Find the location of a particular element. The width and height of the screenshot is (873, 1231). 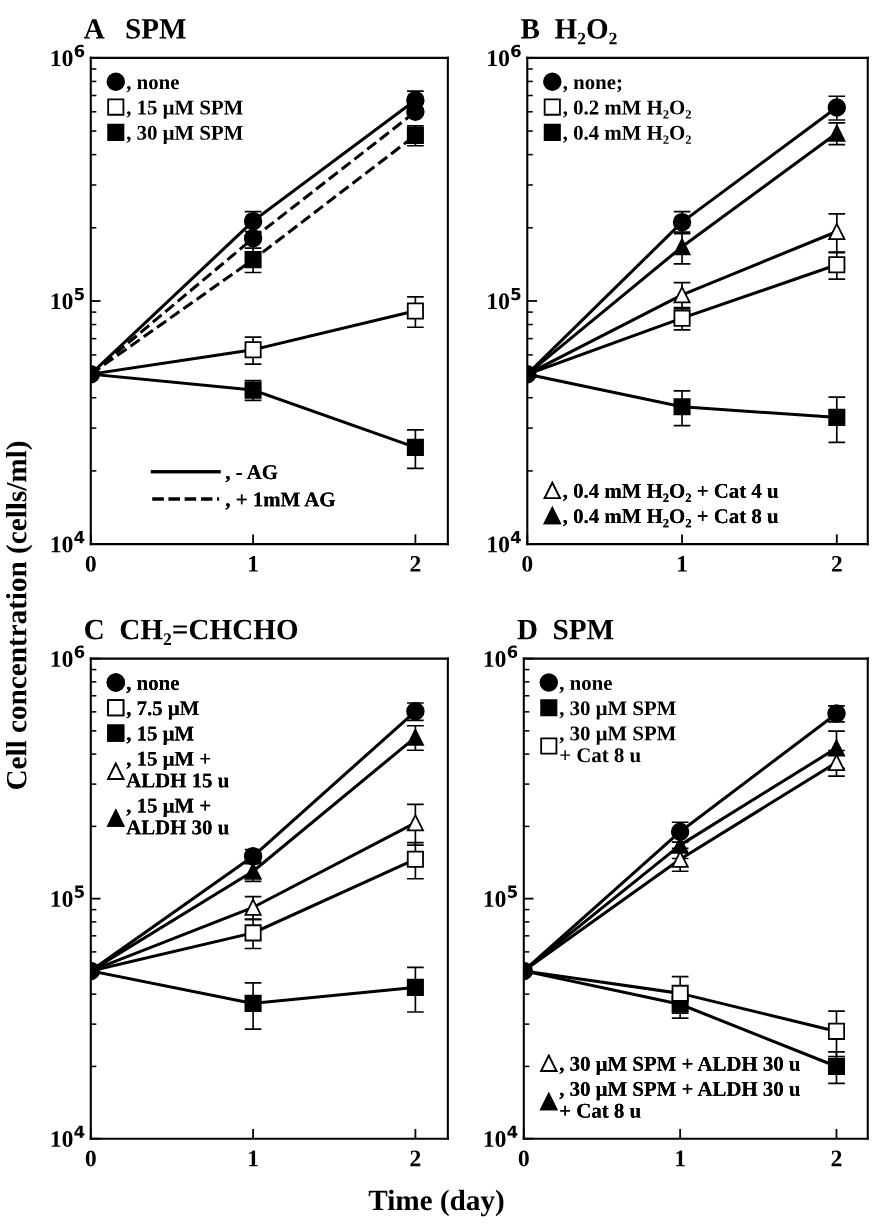

chart-title: A SPM is located at coordinates (134, 29).